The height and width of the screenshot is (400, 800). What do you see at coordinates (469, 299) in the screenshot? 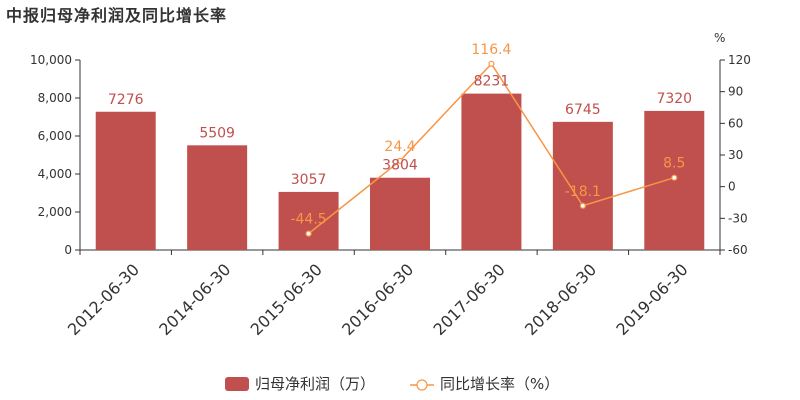
I see `x-tick-label: 2017-06-30` at bounding box center [469, 299].